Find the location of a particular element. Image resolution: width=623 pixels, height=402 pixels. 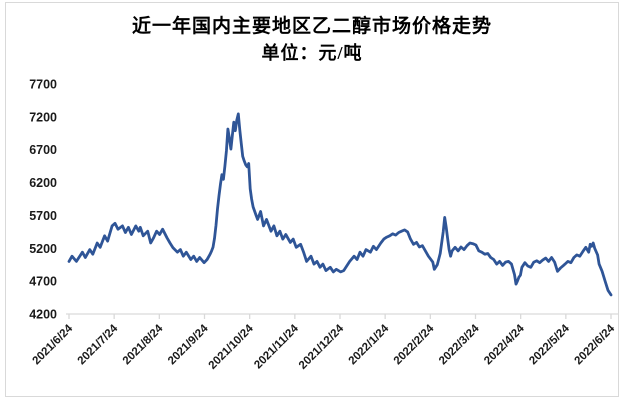

x-tick-label-group: 2021/7/24 is located at coordinates (98, 344).